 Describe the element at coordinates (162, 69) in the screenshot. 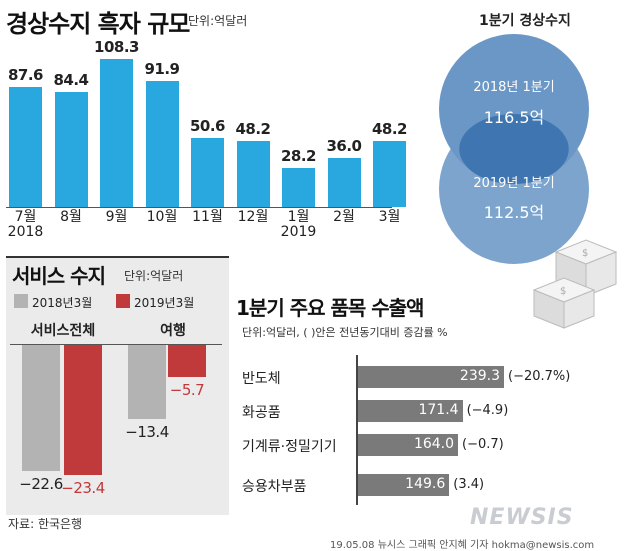

I see `bar-value-10월: 91.9` at that location.